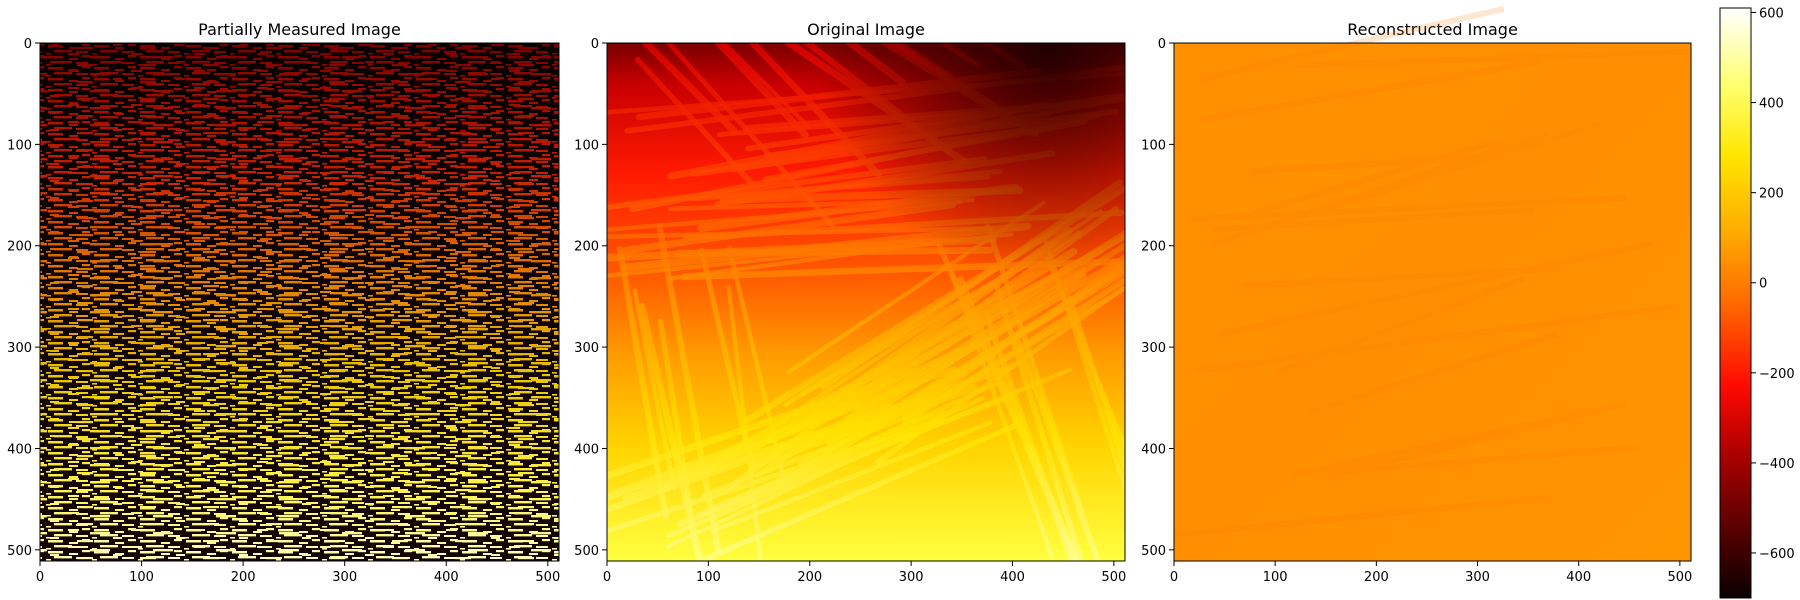 This screenshot has height=600, width=1800. Describe the element at coordinates (1771, 104) in the screenshot. I see `colorbar-tick-label: 400` at that location.